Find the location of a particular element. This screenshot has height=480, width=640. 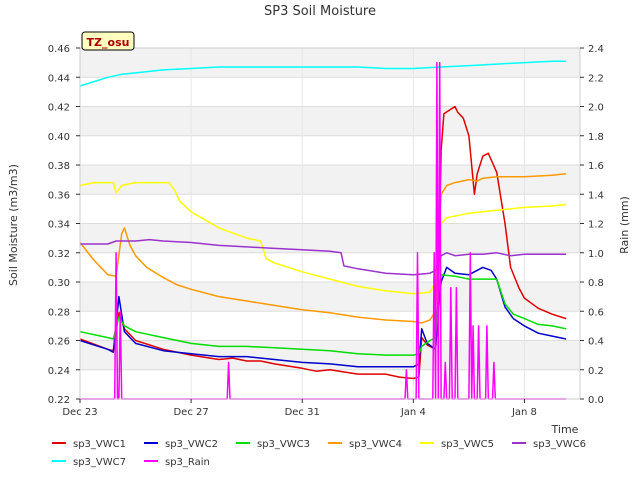

legend-item: sp3_VWC6 is located at coordinates (549, 444).